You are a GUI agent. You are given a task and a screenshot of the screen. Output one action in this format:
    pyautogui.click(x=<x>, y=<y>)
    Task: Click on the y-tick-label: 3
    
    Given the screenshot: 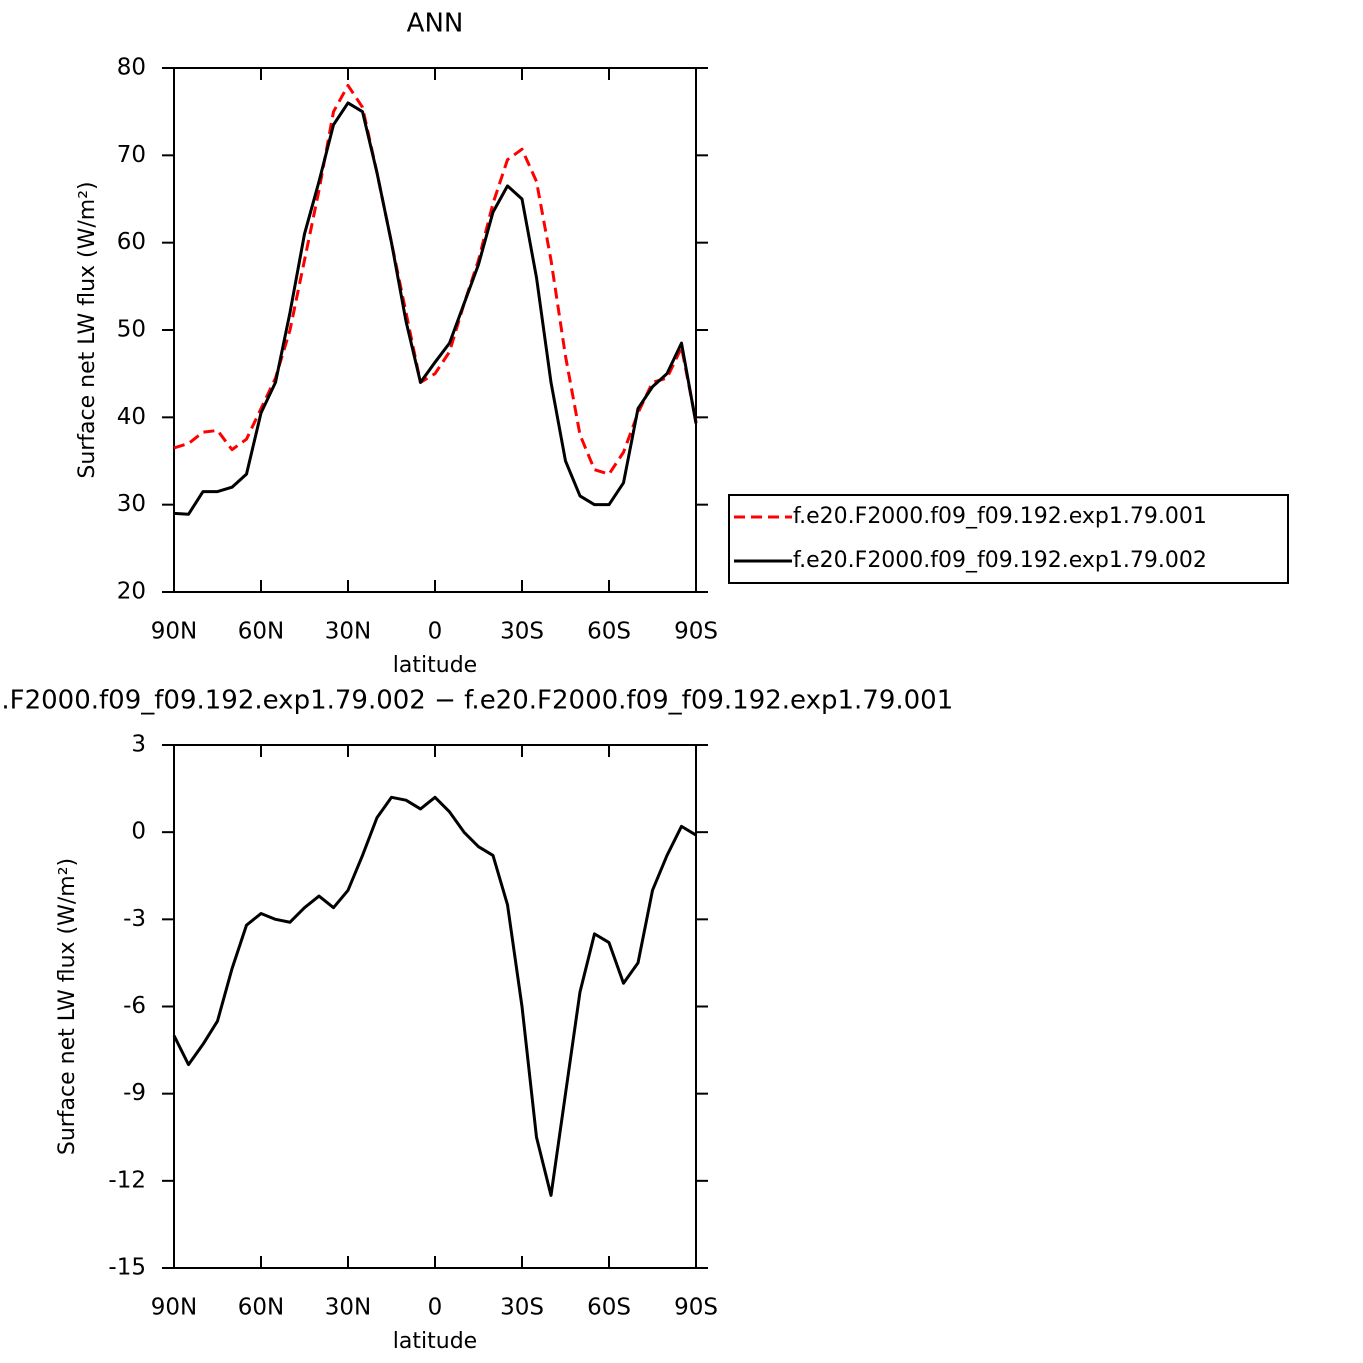 What is the action you would take?
    pyautogui.click(x=138, y=745)
    